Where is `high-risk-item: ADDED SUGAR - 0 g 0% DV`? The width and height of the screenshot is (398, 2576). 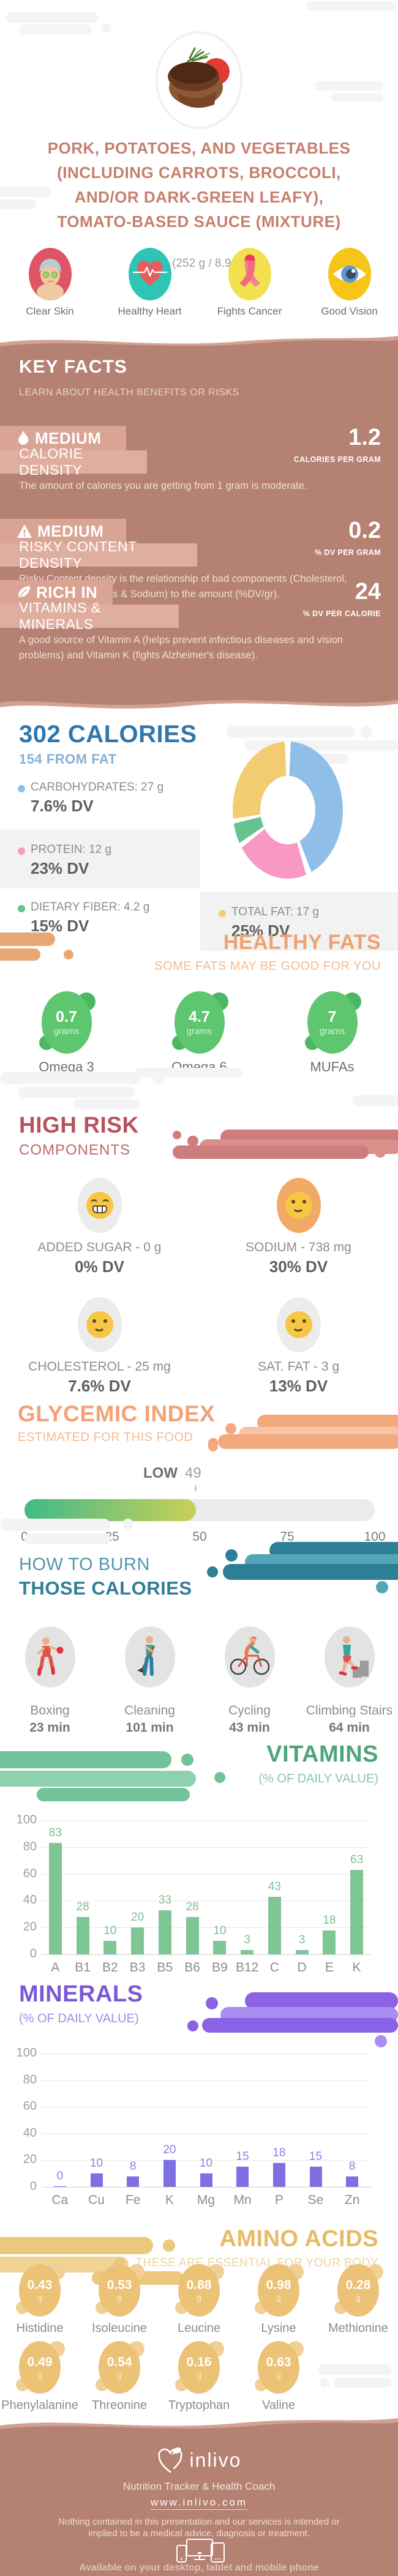
high-risk-item: ADDED SUGAR - 0 g 0% DV is located at coordinates (99, 1227).